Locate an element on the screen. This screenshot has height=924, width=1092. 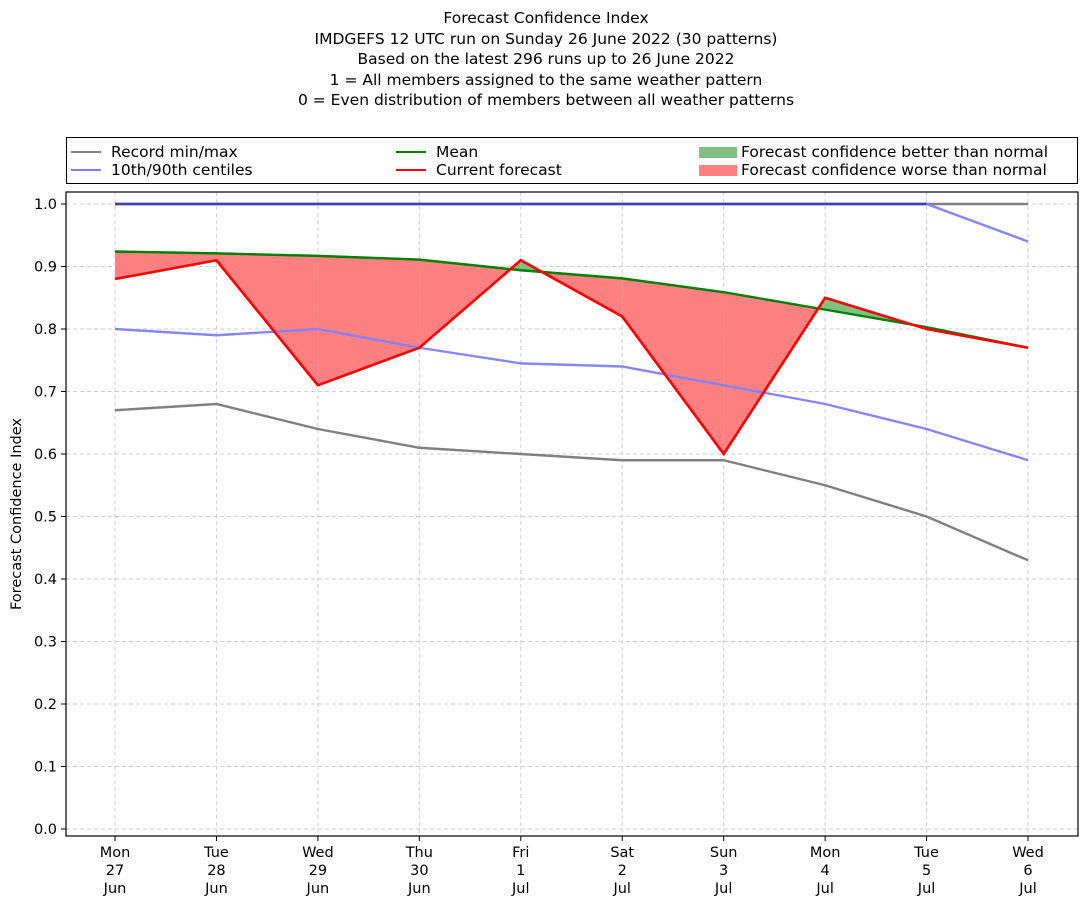
y-tick-label: 0.9 is located at coordinates (45, 268).